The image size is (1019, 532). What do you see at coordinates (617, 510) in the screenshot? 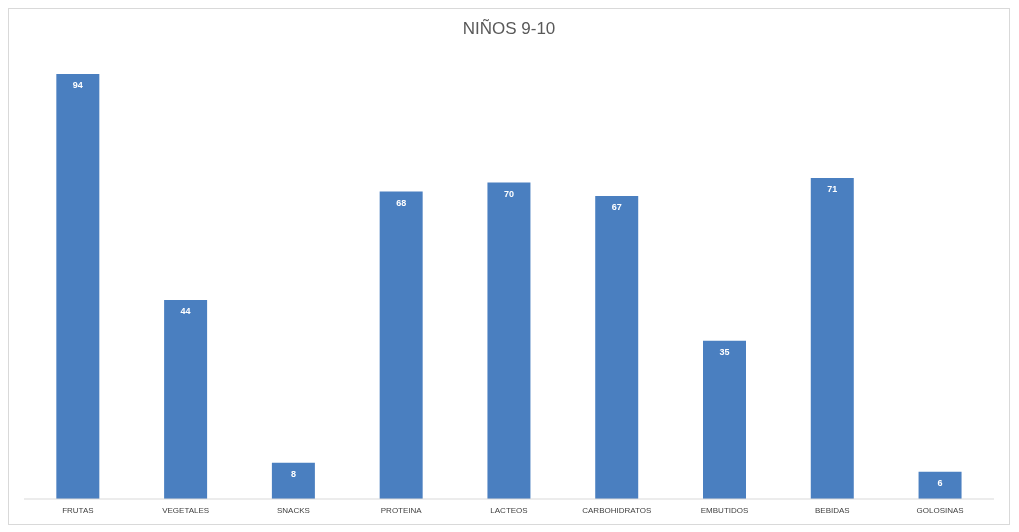
I see `x-tick-label: CARBOHIDRATOS` at bounding box center [617, 510].